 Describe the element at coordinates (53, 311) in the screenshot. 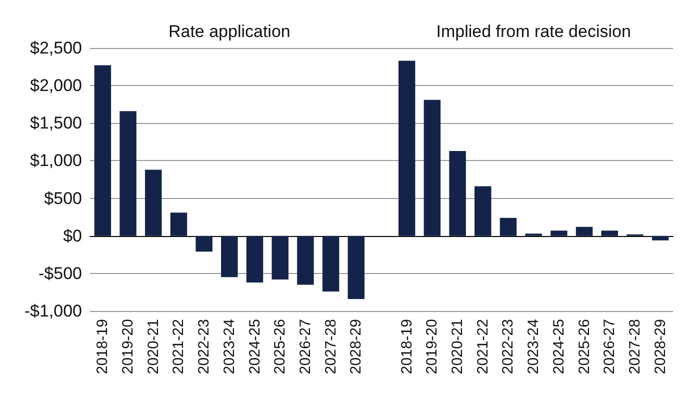

I see `y-tick-label: -$1,000` at that location.